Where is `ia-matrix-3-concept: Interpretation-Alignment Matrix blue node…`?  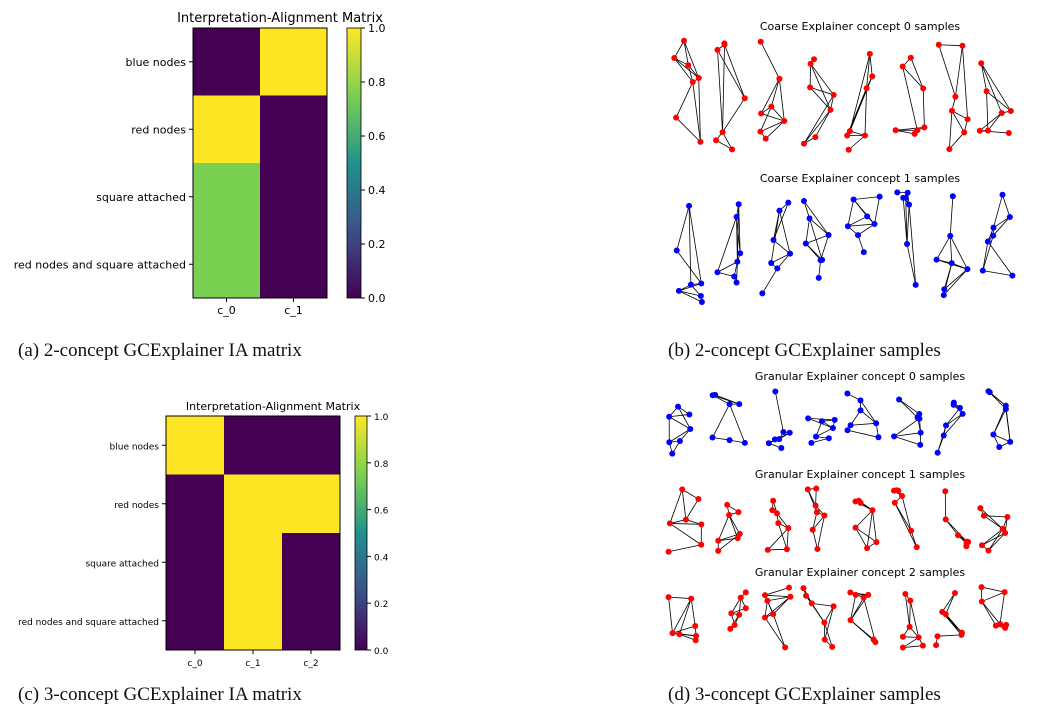 ia-matrix-3-concept: Interpretation-Alignment Matrix blue node… is located at coordinates (203, 534).